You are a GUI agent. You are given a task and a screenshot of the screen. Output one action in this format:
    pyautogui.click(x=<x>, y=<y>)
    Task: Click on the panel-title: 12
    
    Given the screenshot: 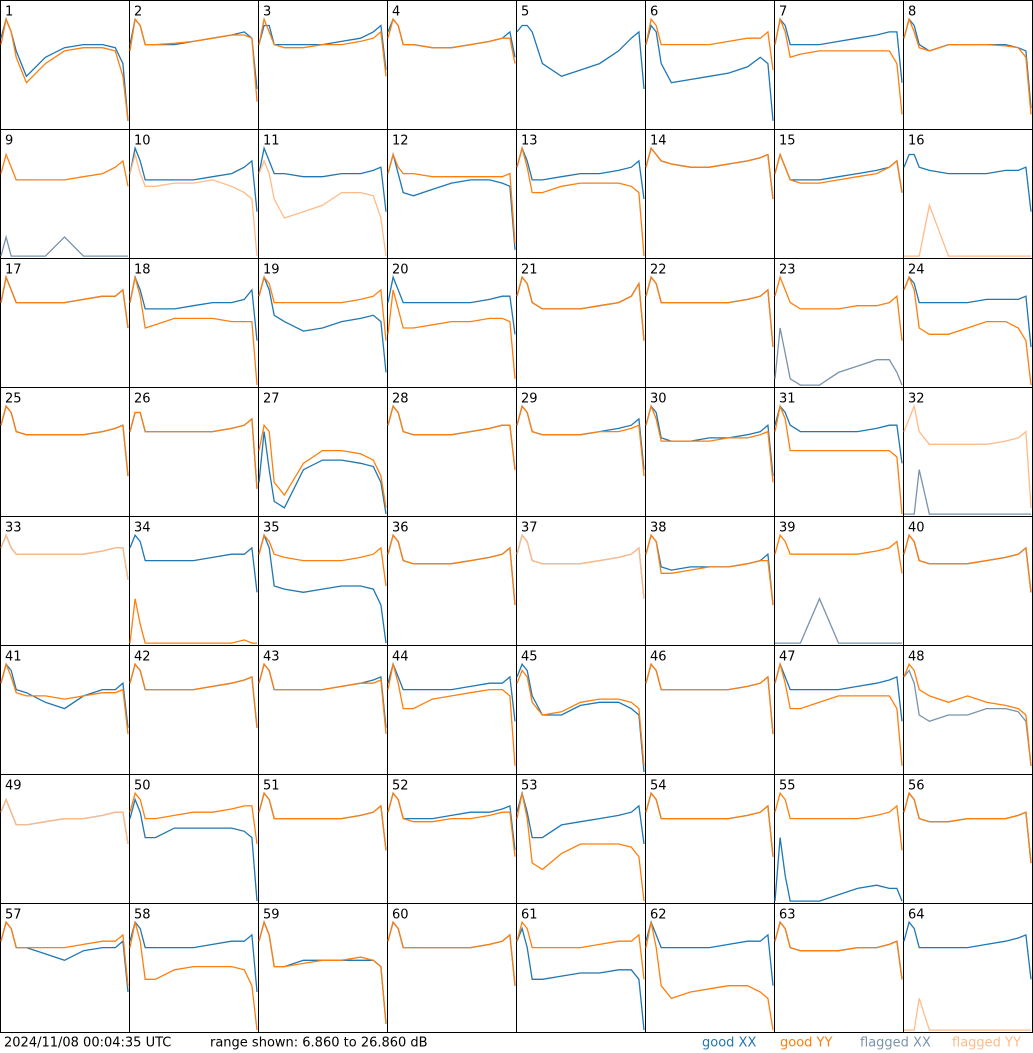 What is the action you would take?
    pyautogui.click(x=400, y=141)
    